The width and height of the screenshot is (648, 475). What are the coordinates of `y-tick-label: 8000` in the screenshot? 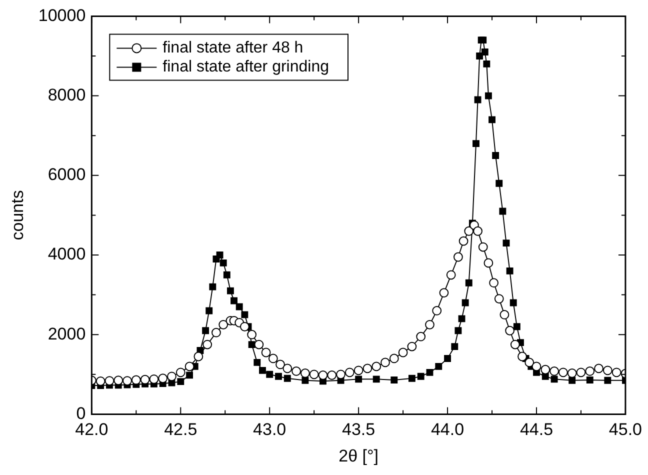 It's located at (67, 94).